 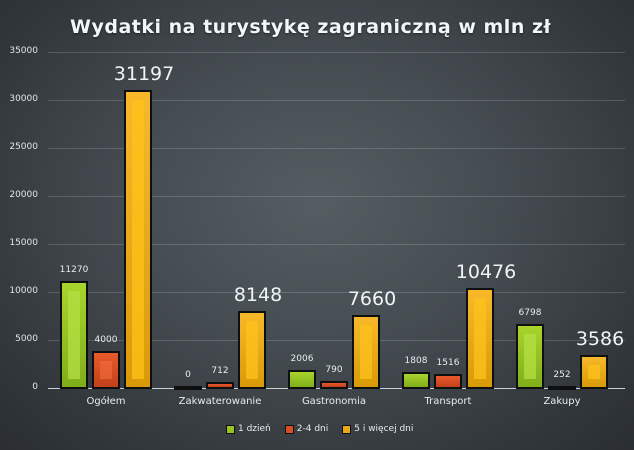 What do you see at coordinates (220, 401) in the screenshot?
I see `x-category-label: Zakwaterowanie` at bounding box center [220, 401].